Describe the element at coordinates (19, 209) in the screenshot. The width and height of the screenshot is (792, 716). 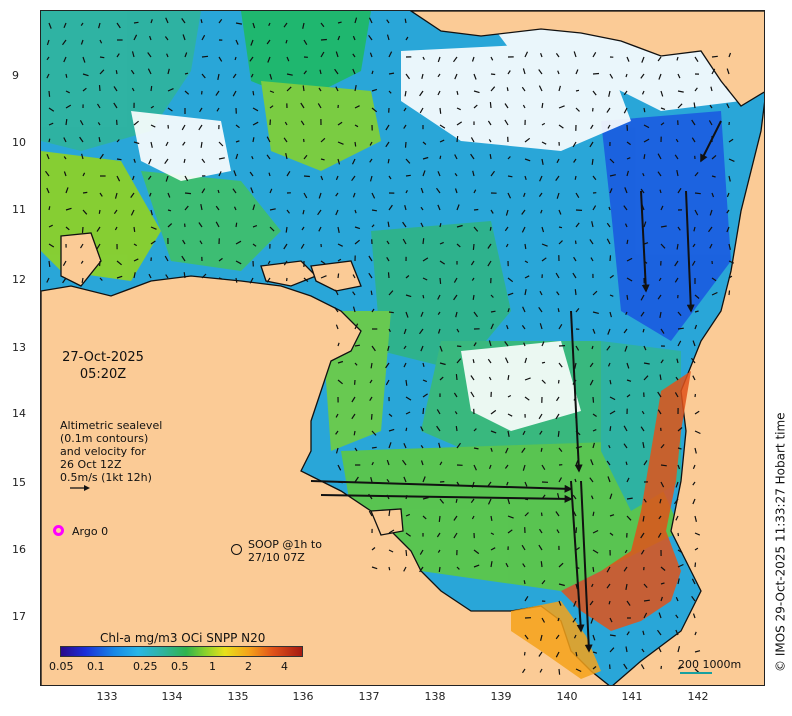
I see `lat-tick-11: 11` at that location.